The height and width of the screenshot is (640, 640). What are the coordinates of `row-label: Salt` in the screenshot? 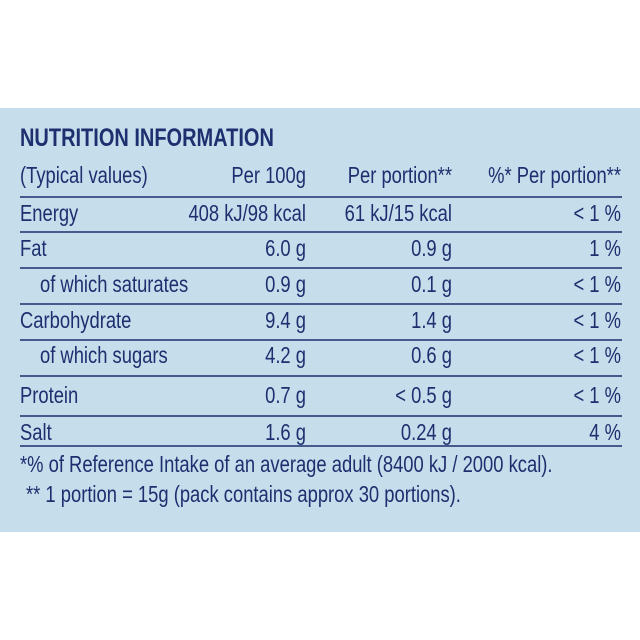 It's located at (36, 432).